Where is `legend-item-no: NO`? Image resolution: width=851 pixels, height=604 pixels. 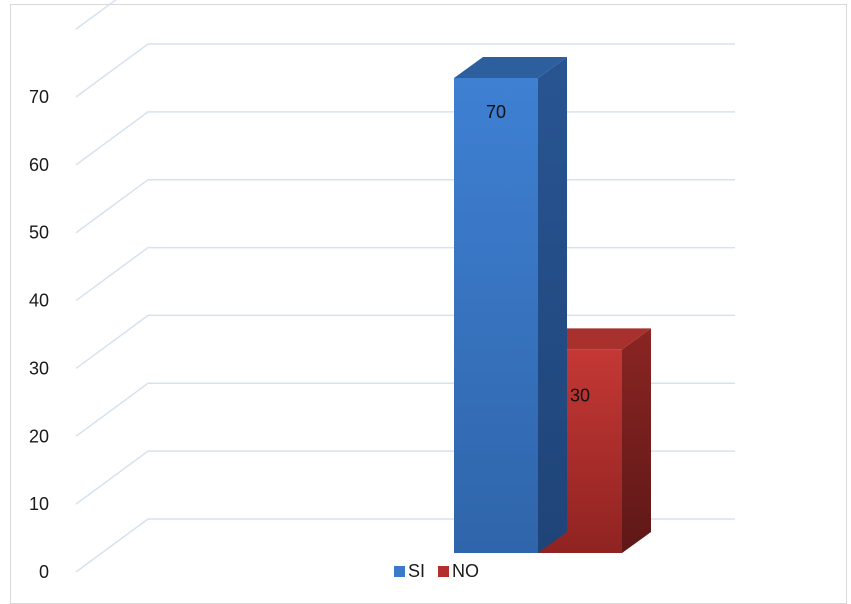
legend-item-no: NO is located at coordinates (458, 571).